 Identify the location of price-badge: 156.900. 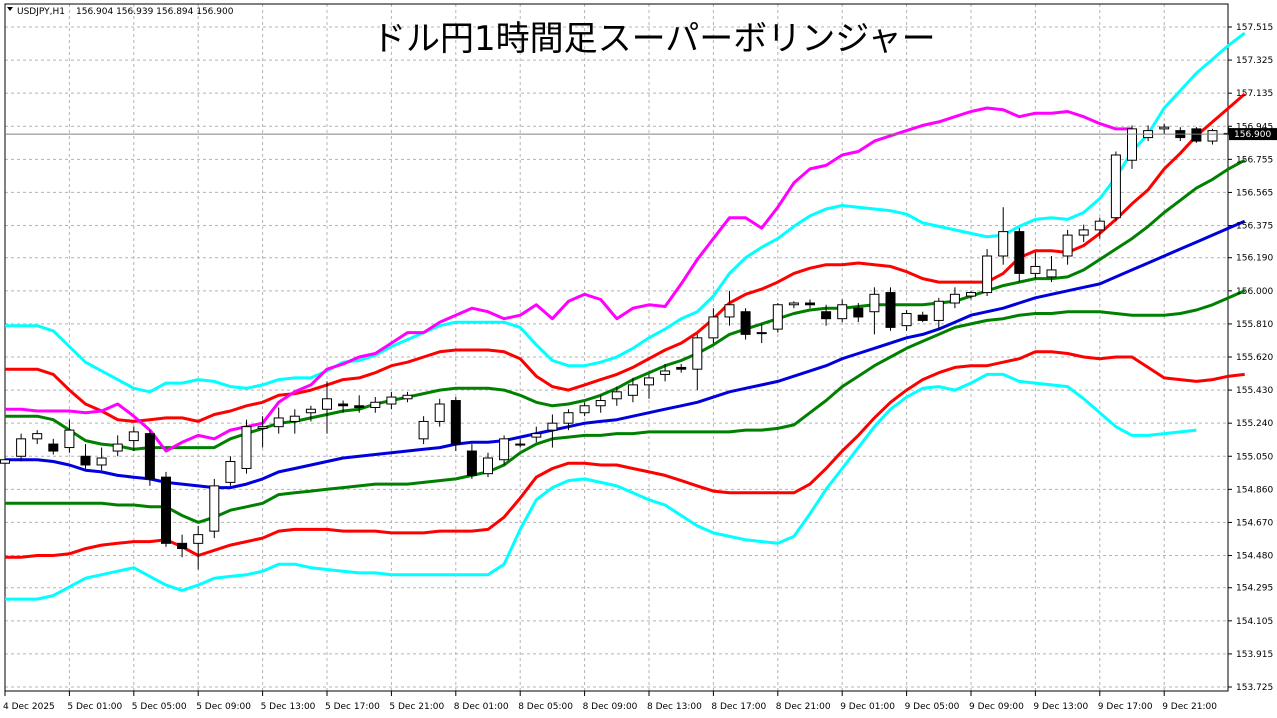
(1253, 134).